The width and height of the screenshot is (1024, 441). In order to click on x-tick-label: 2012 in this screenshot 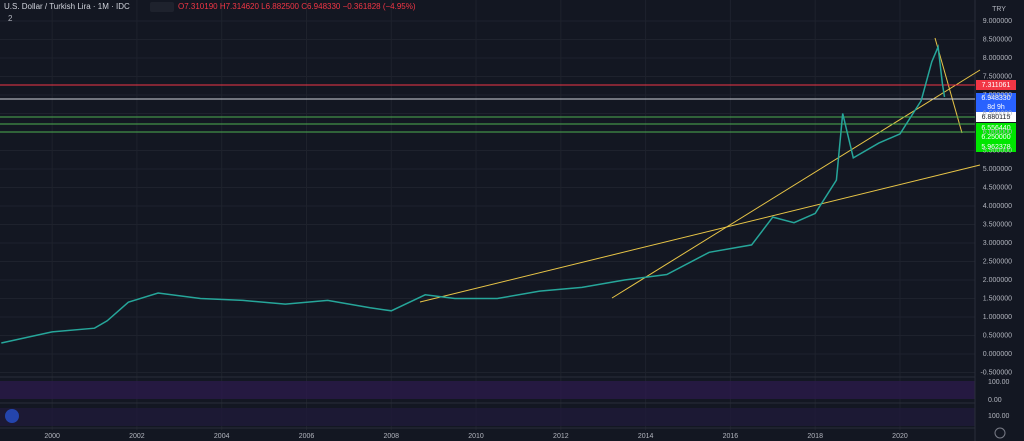, I will do `click(561, 436)`.